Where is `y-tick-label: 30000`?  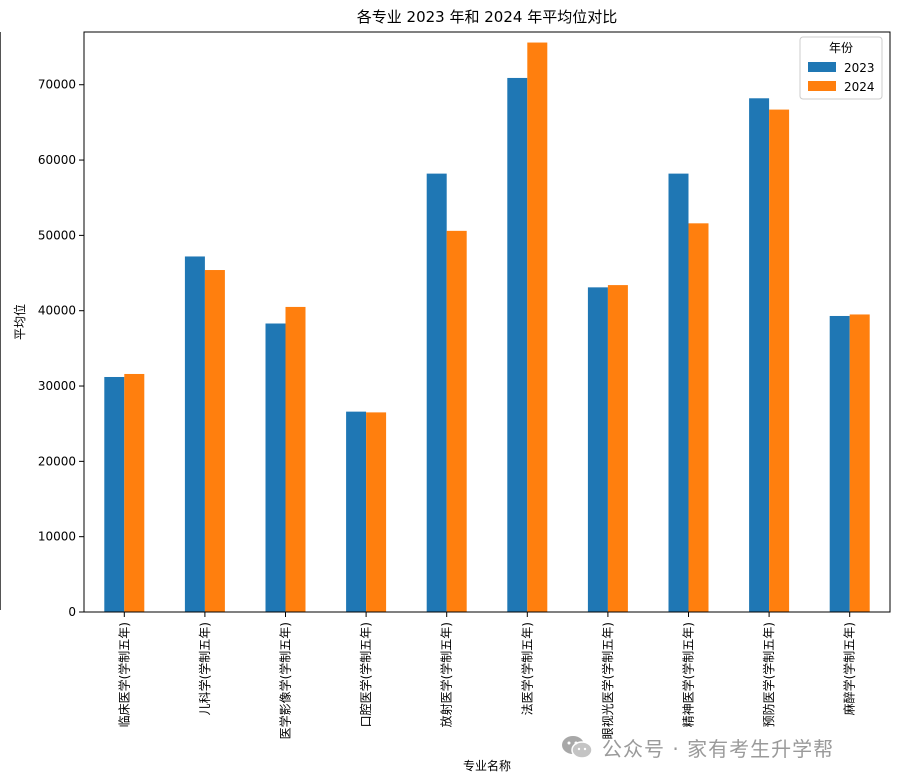
y-tick-label: 30000 is located at coordinates (57, 386).